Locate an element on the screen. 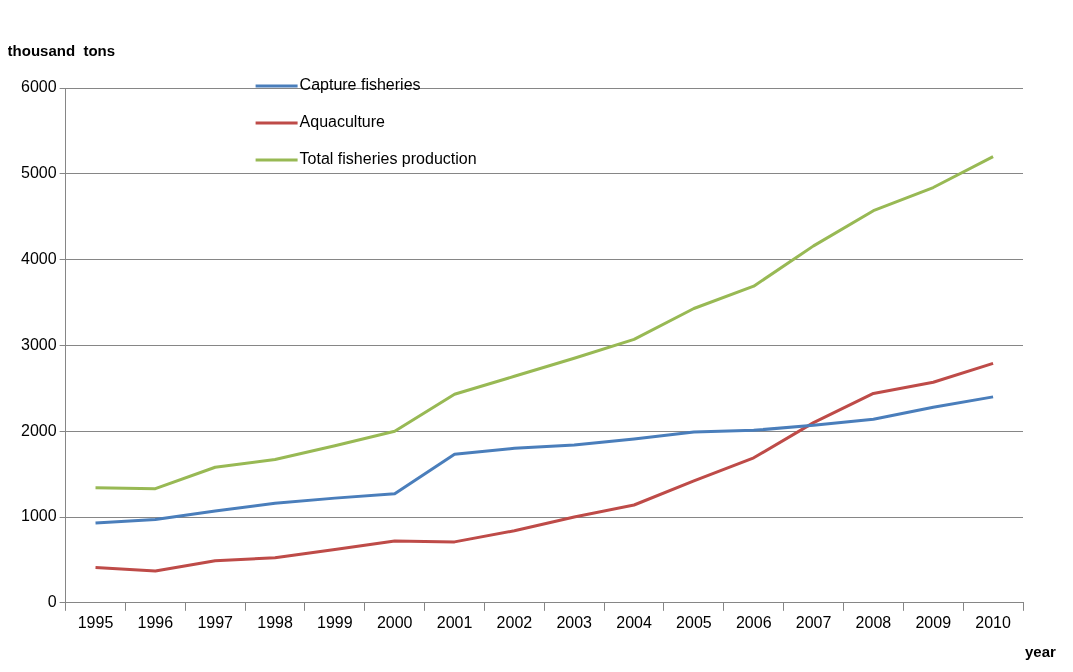 The height and width of the screenshot is (672, 1073). y-tick-label: 0 is located at coordinates (52, 602).